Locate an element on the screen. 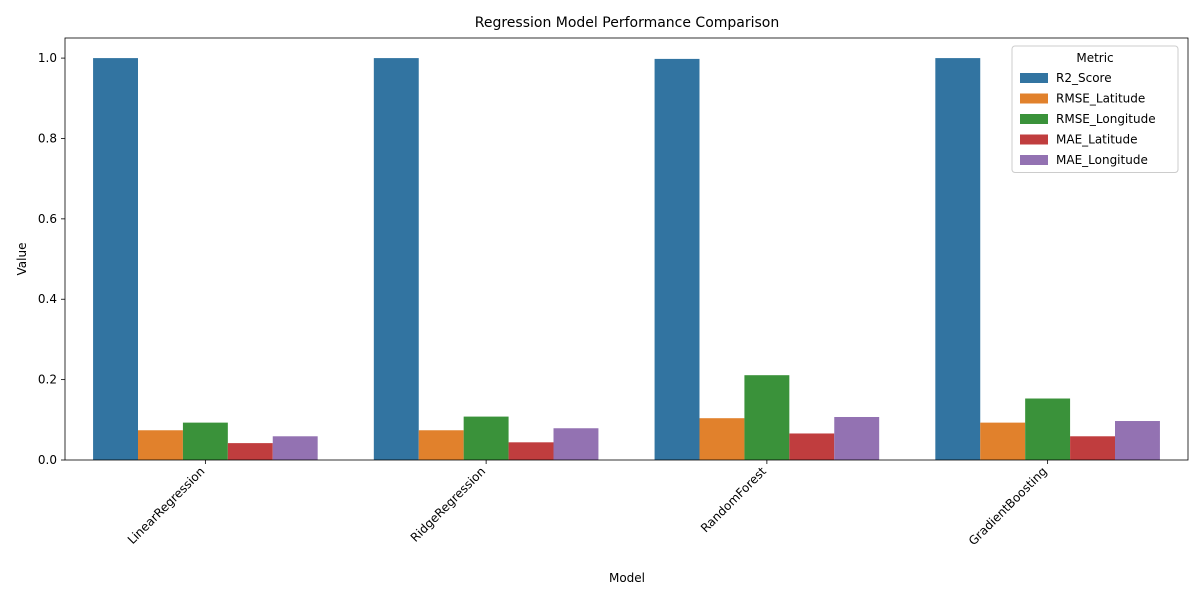  bar-R2_Score-LinearRegression is located at coordinates (115, 259).